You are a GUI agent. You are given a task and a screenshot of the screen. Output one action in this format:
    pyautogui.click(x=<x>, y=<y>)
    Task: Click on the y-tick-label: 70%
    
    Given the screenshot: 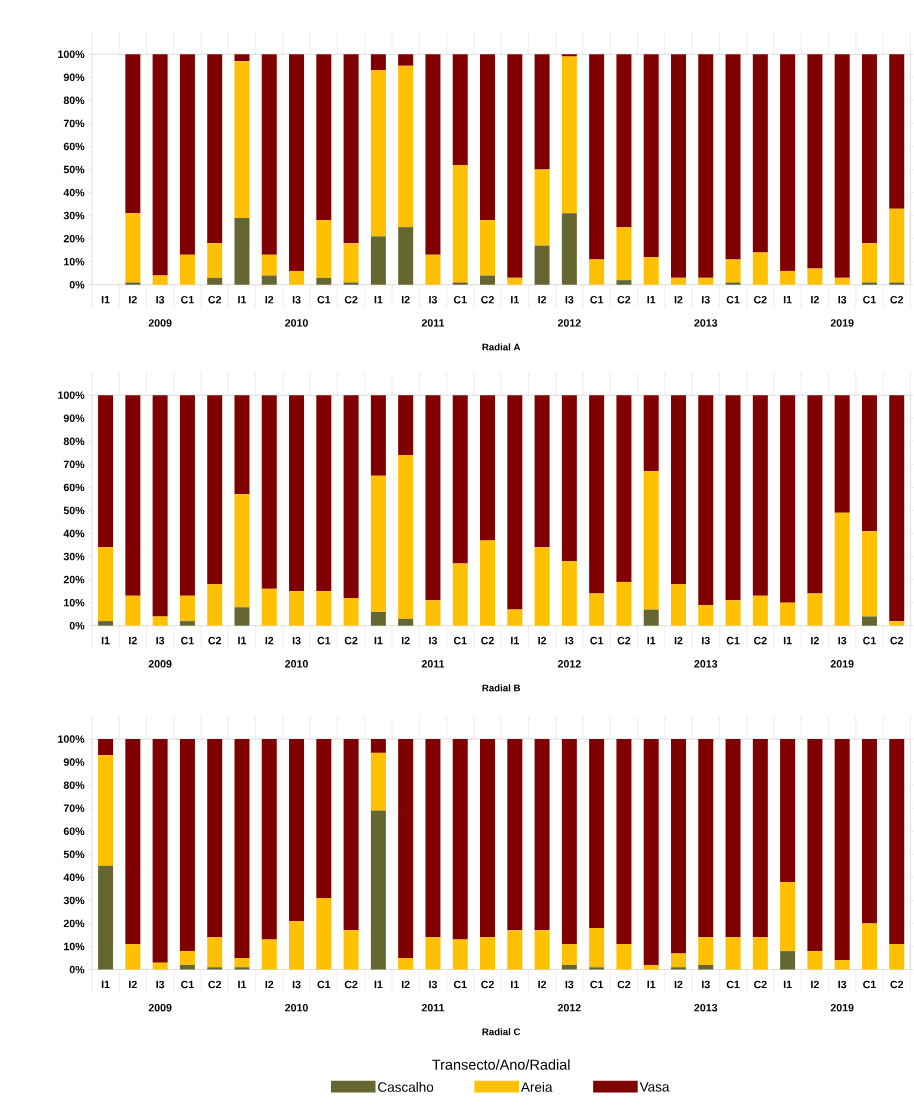 What is the action you would take?
    pyautogui.click(x=74, y=464)
    